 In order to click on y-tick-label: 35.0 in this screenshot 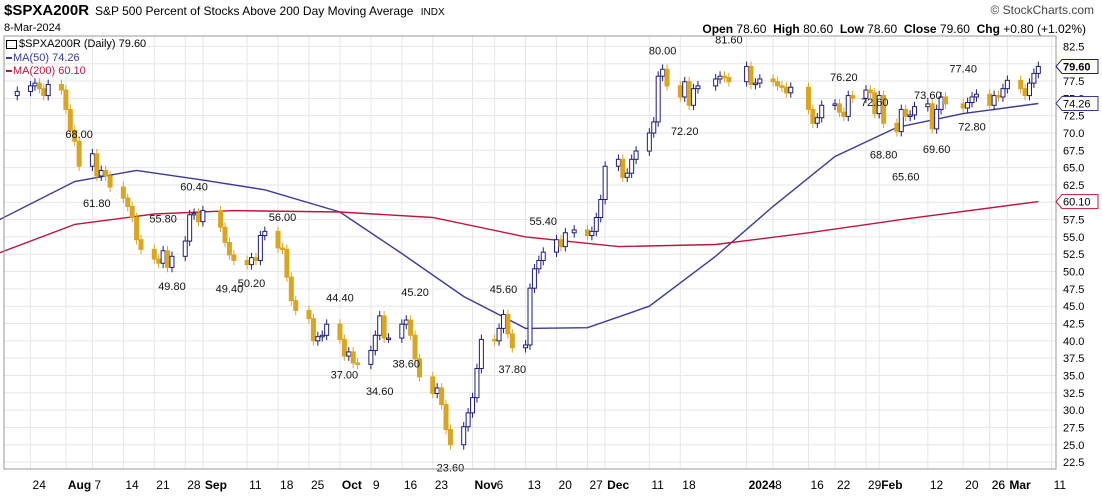, I will do `click(1073, 376)`.